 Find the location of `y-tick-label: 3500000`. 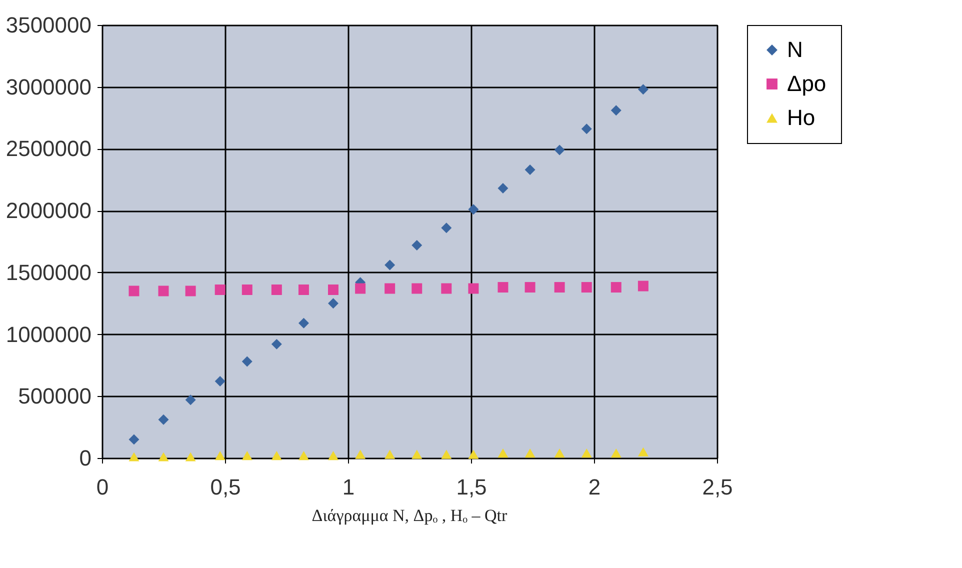

y-tick-label: 3500000 is located at coordinates (49, 25).